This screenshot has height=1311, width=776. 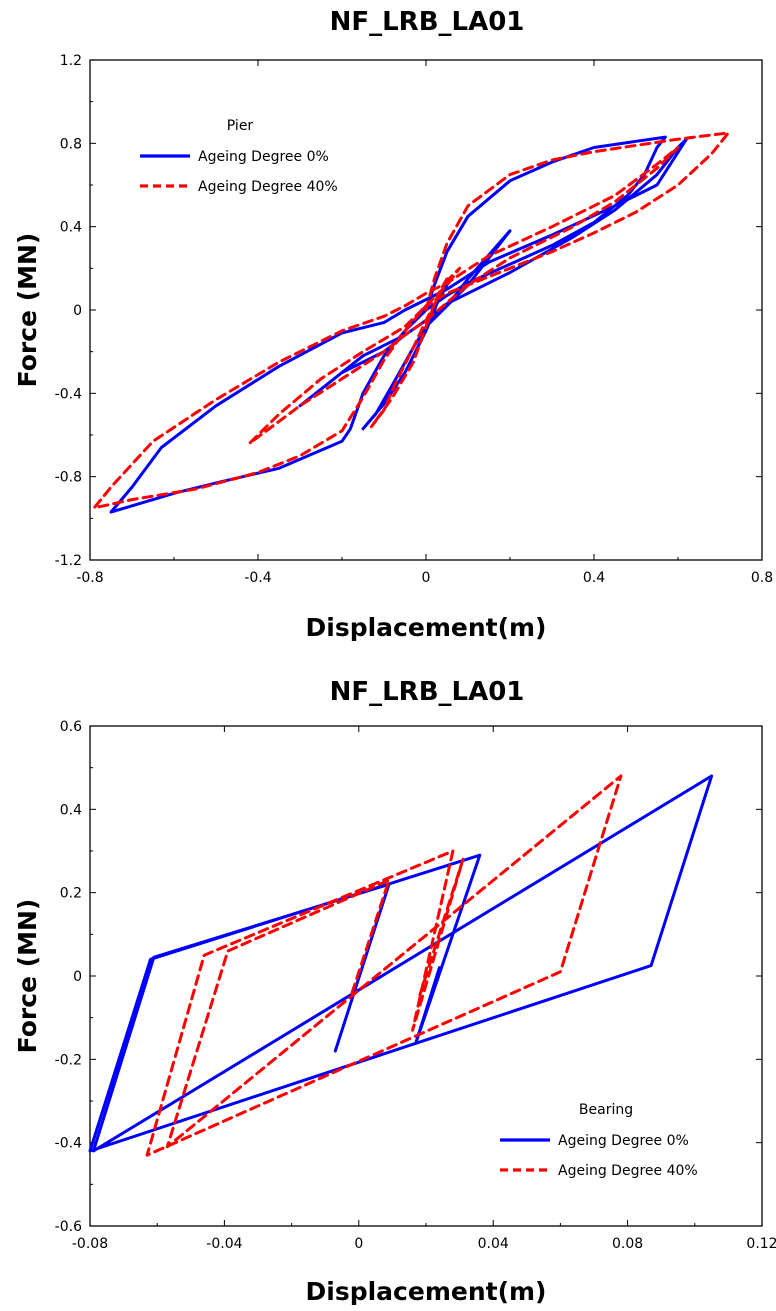 What do you see at coordinates (257, 578) in the screenshot?
I see `x-tick-label: -0.4` at bounding box center [257, 578].